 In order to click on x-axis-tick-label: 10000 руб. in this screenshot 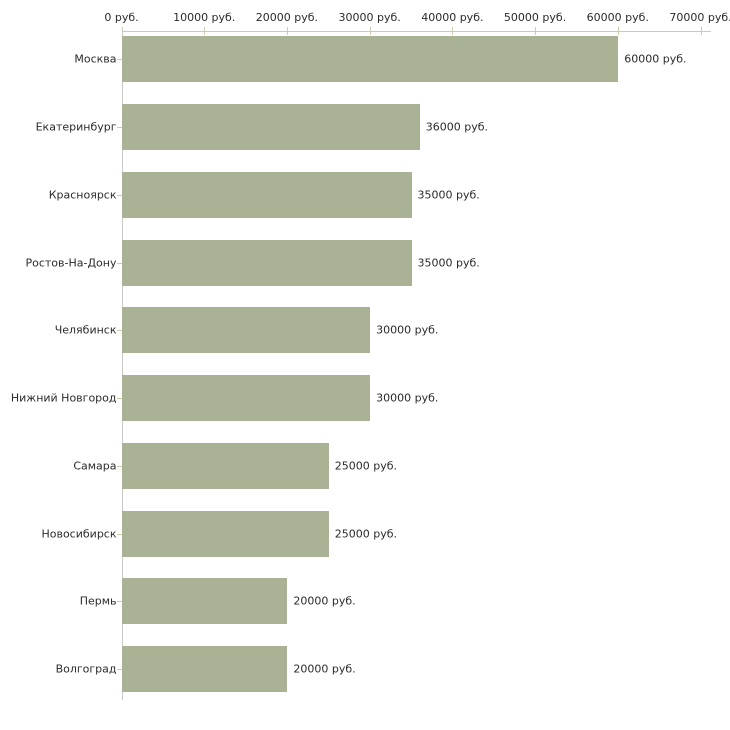, I will do `click(204, 17)`.